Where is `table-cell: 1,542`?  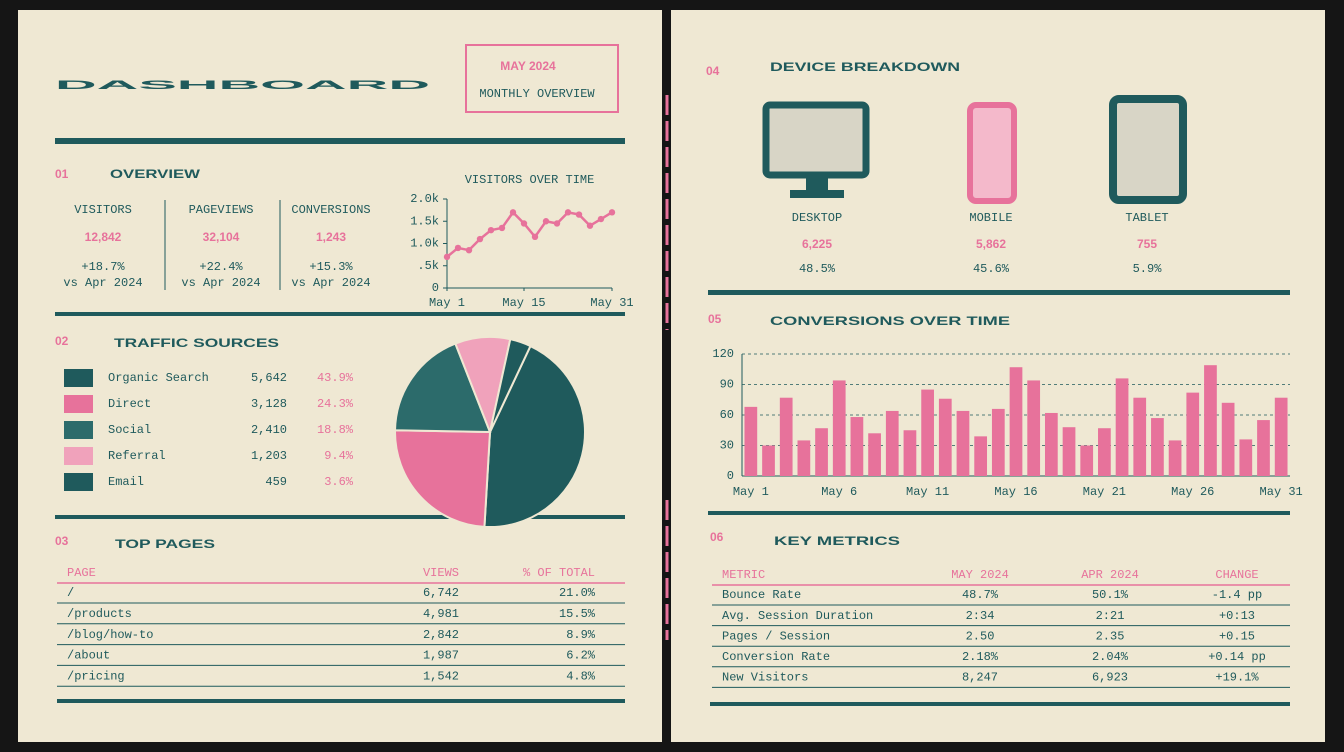 table-cell: 1,542 is located at coordinates (441, 676).